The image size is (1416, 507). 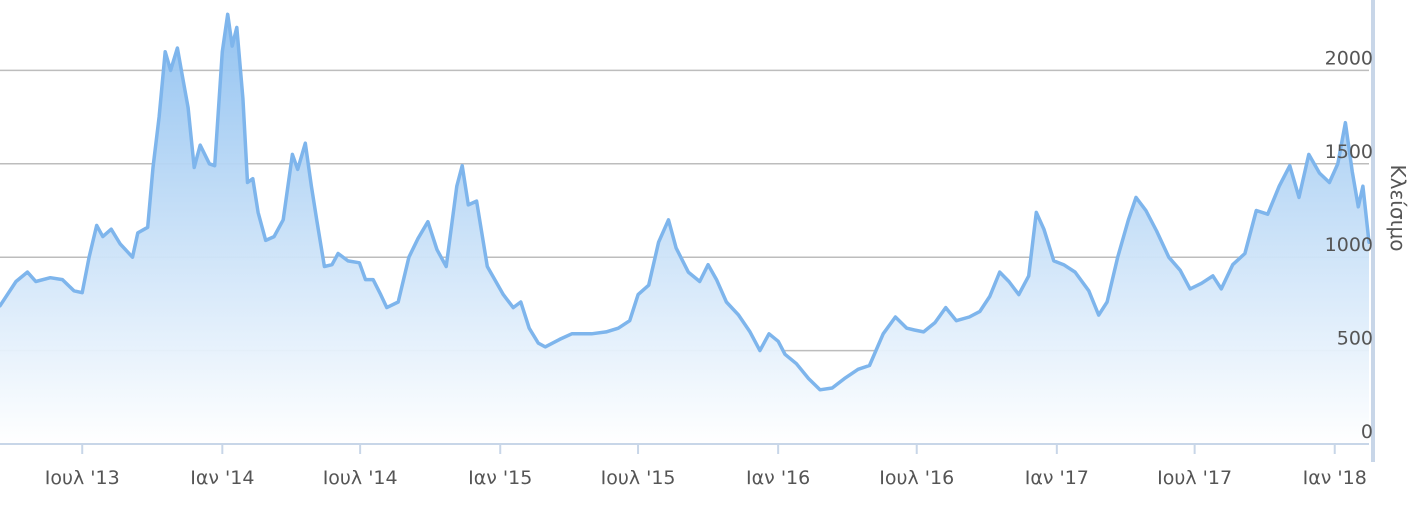 I want to click on x-tick-label: Ιαν '16, so click(x=778, y=478).